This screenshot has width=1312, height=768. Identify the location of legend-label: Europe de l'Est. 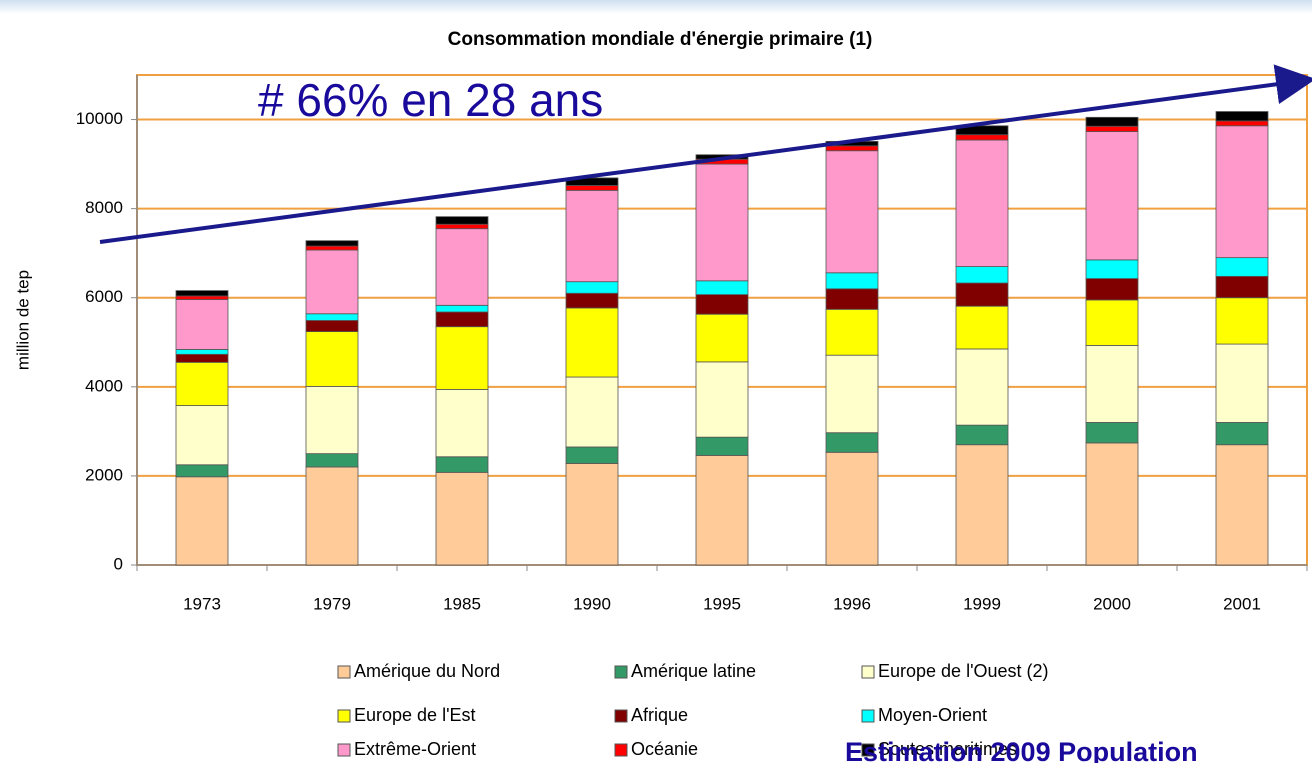
(415, 715).